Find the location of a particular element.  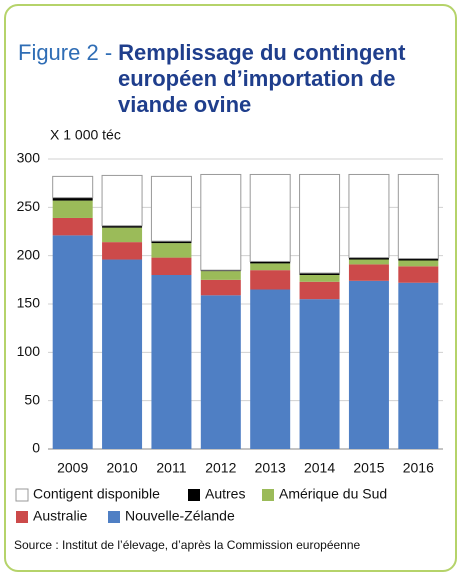

x-tick-label: 2016 is located at coordinates (418, 468).